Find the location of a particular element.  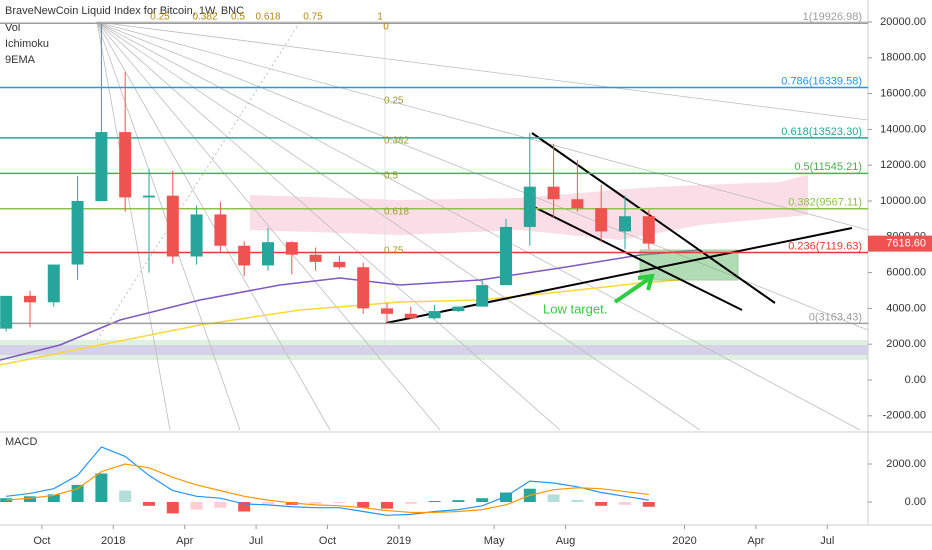

y-tick-label: 10000.00 is located at coordinates (903, 201).